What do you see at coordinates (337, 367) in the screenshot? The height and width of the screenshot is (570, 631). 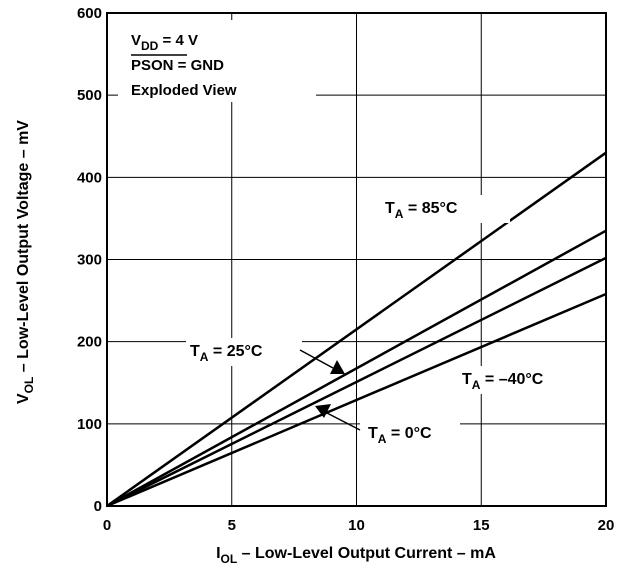 I see `arrow-25c-head` at bounding box center [337, 367].